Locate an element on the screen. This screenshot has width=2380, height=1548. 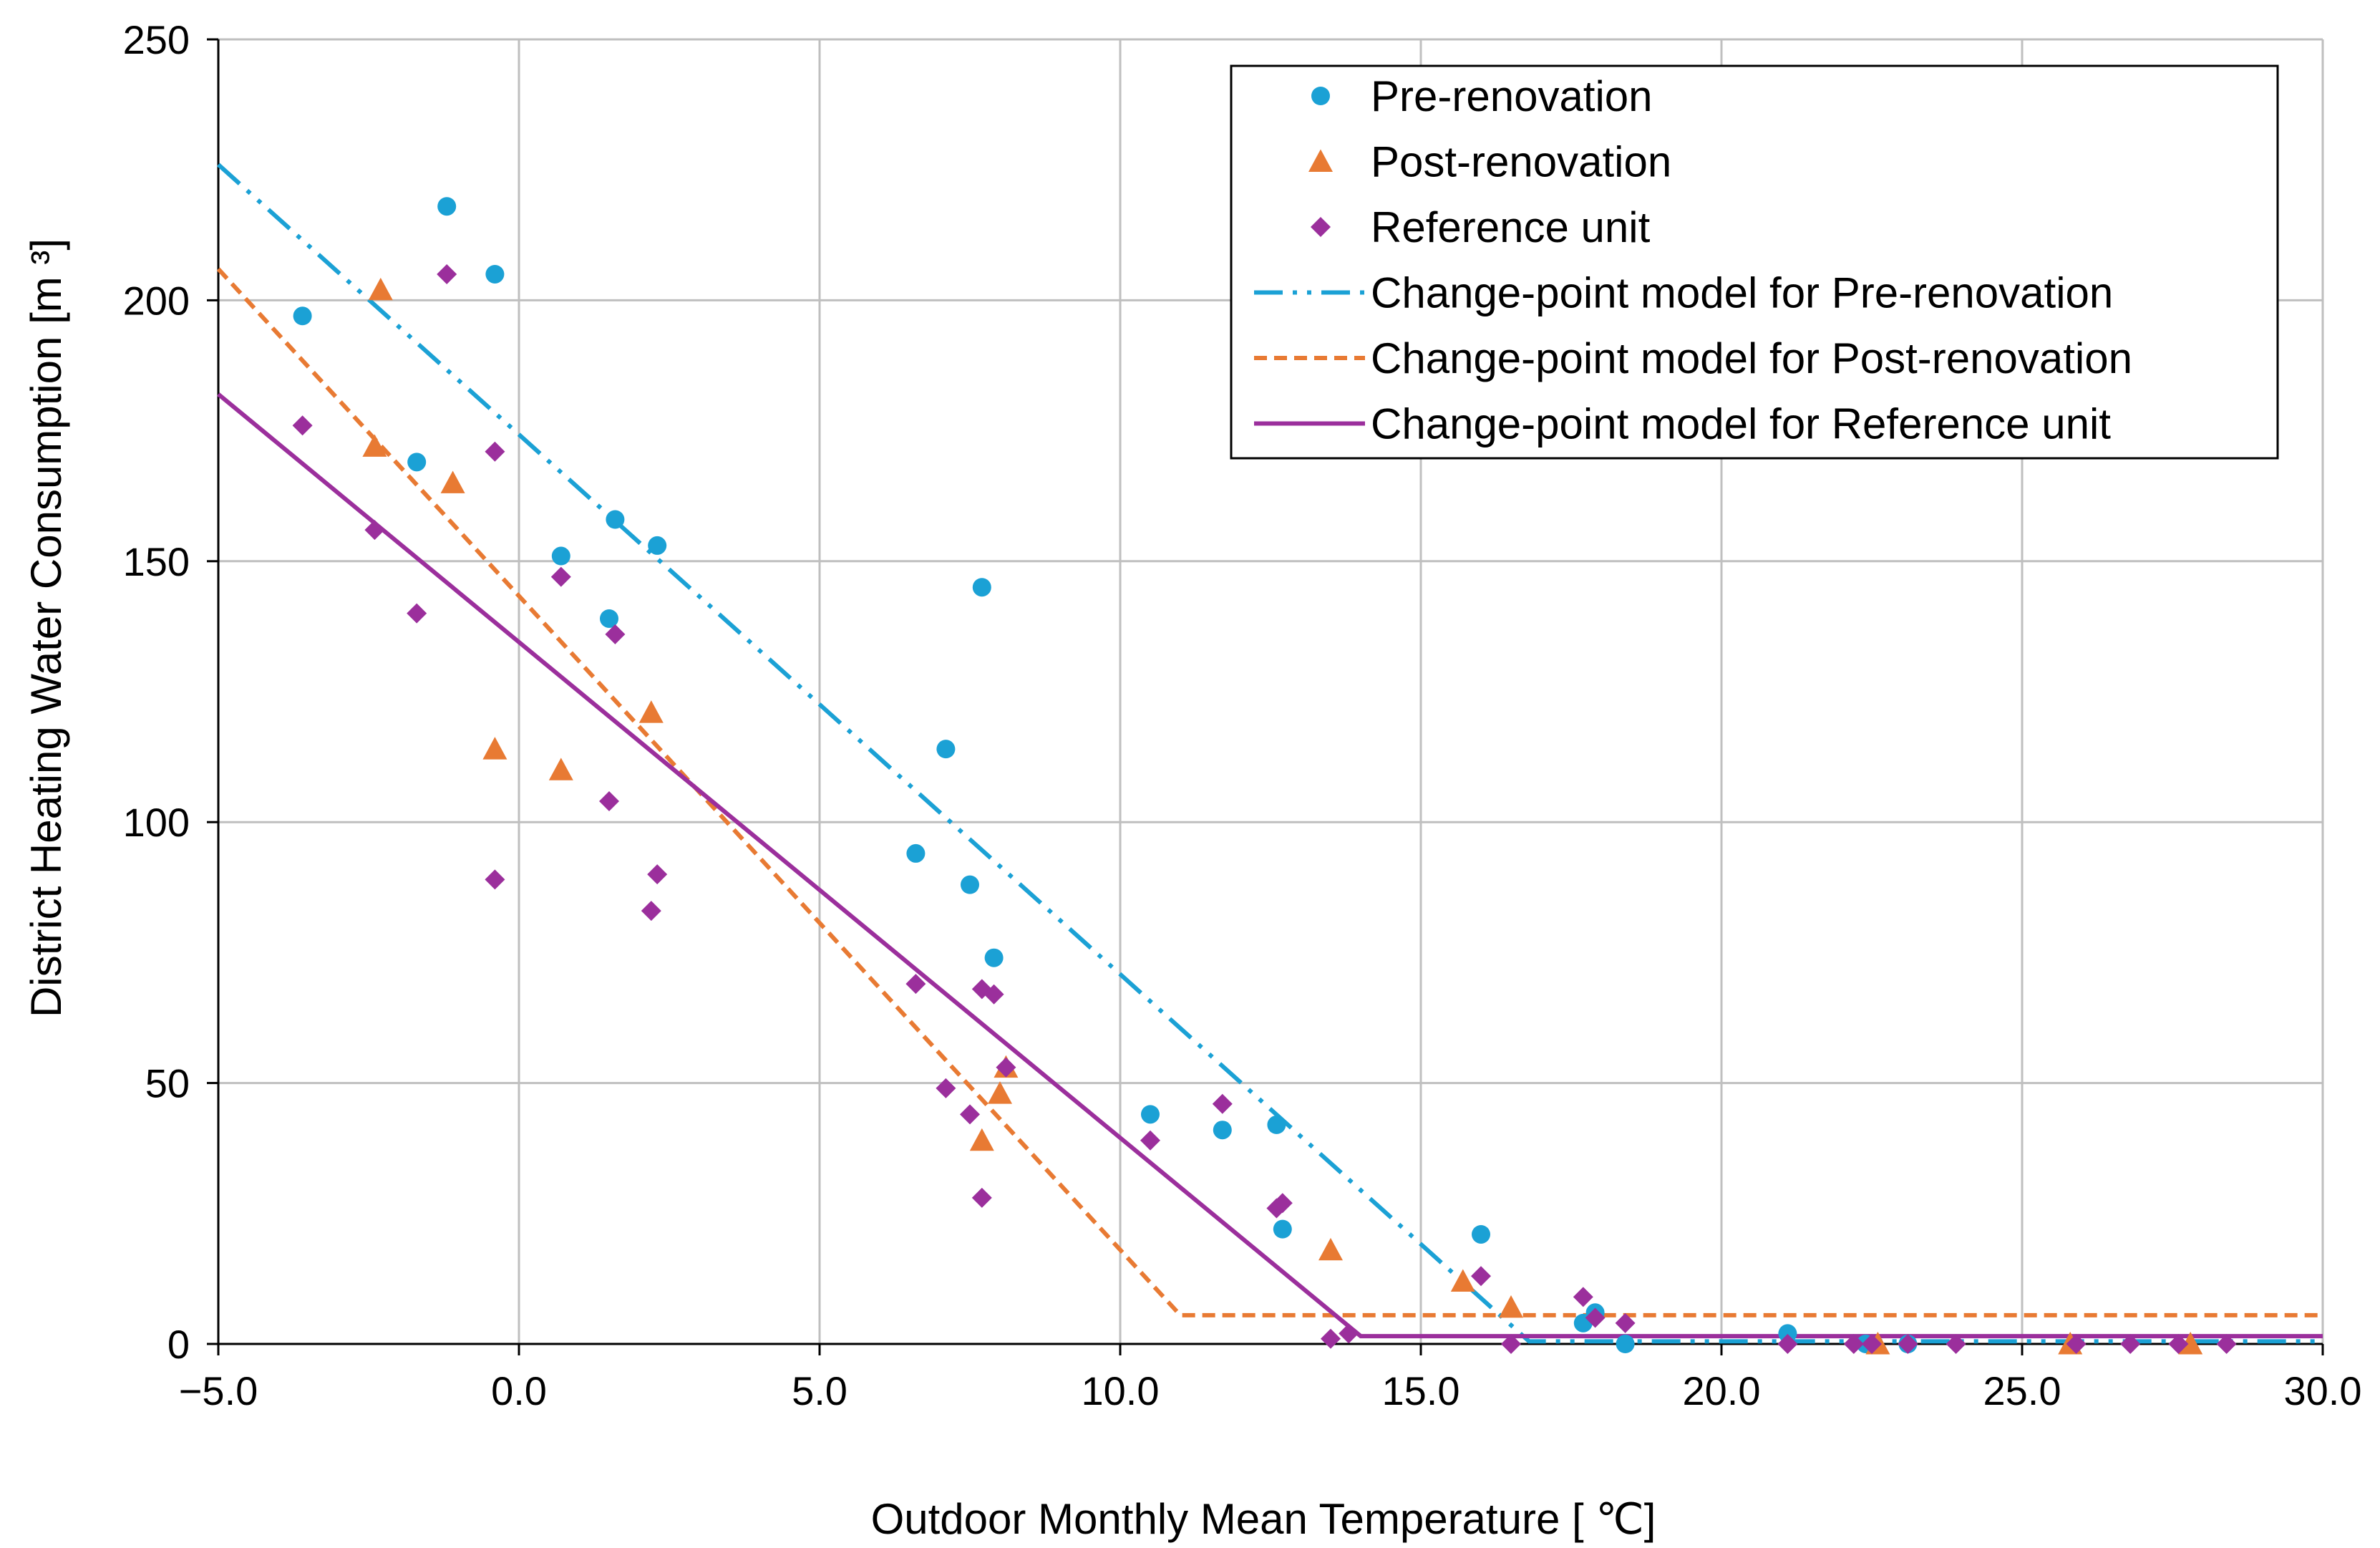
x-tick-label: 20.0 is located at coordinates (1722, 1390).